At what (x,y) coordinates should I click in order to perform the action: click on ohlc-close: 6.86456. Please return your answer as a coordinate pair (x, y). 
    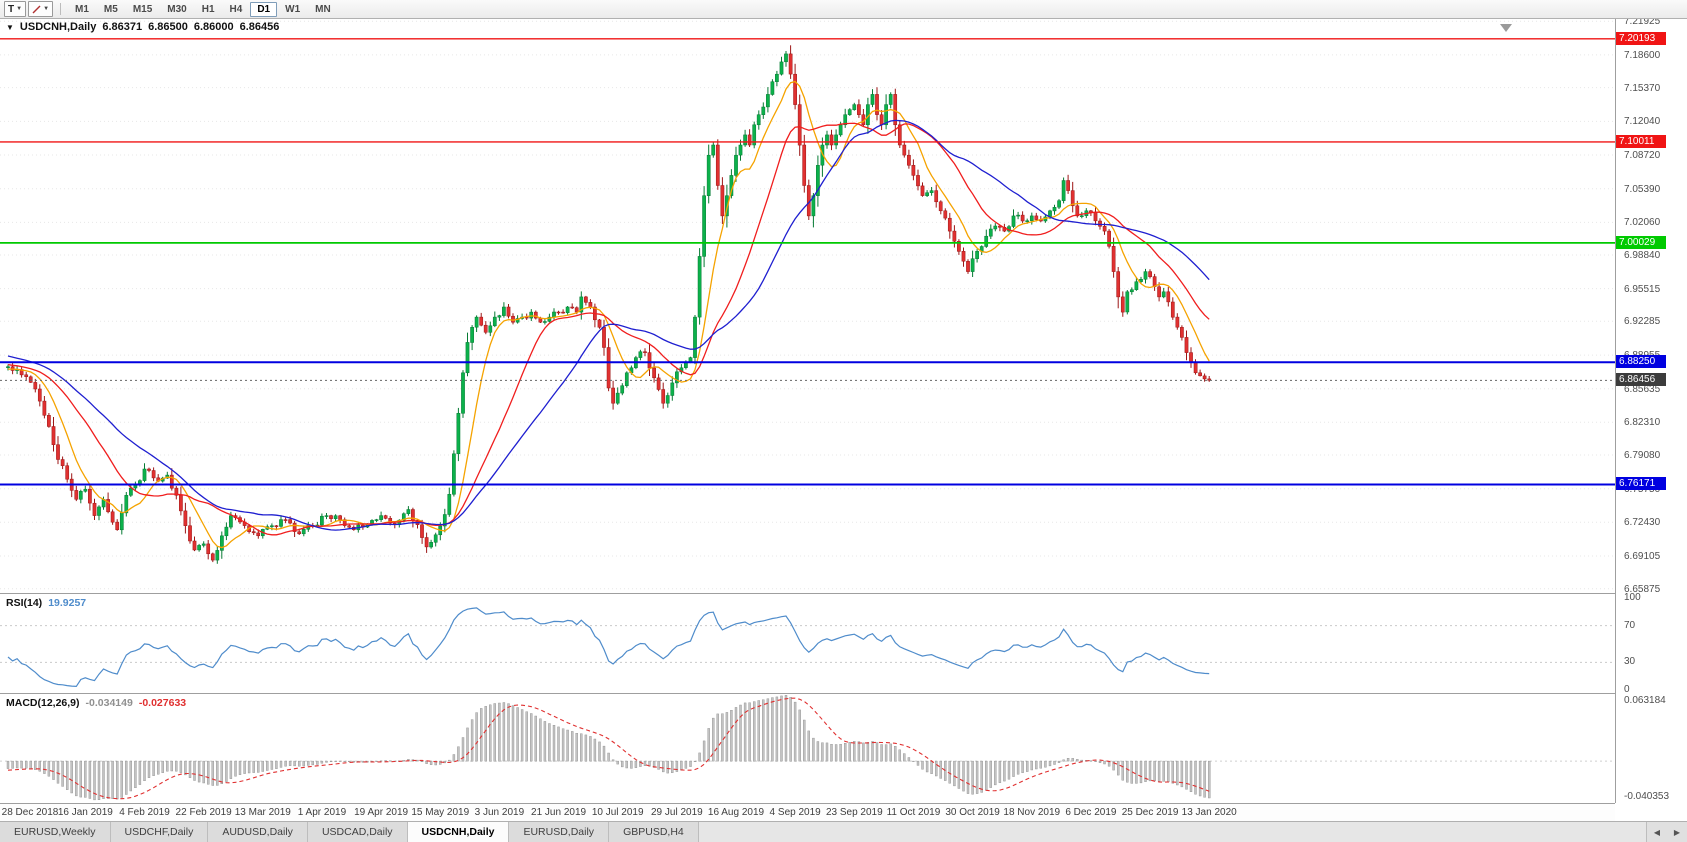
    Looking at the image, I should click on (259, 27).